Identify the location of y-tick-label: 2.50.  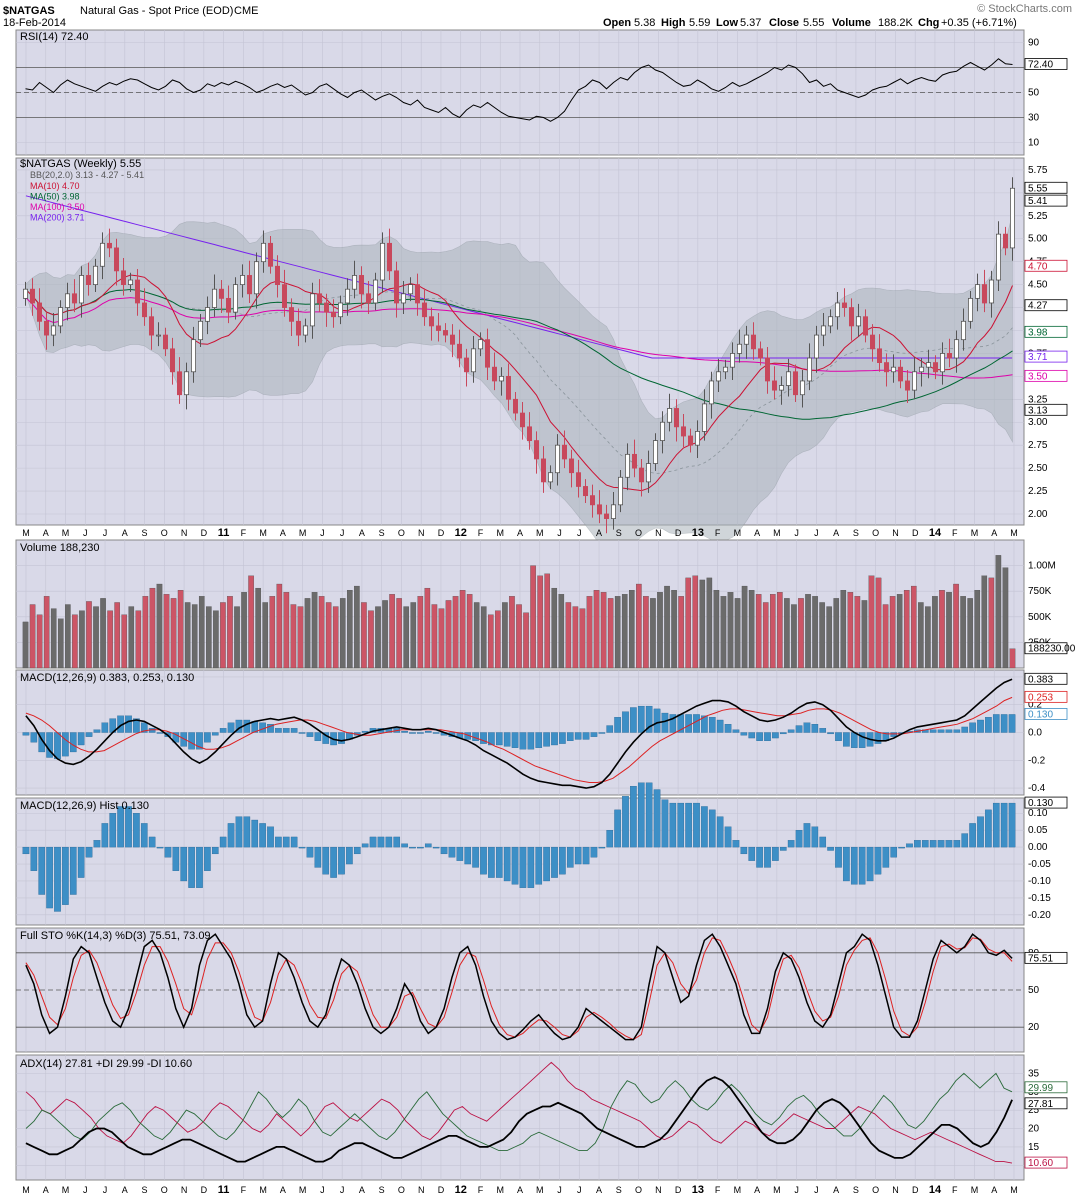
(1038, 468).